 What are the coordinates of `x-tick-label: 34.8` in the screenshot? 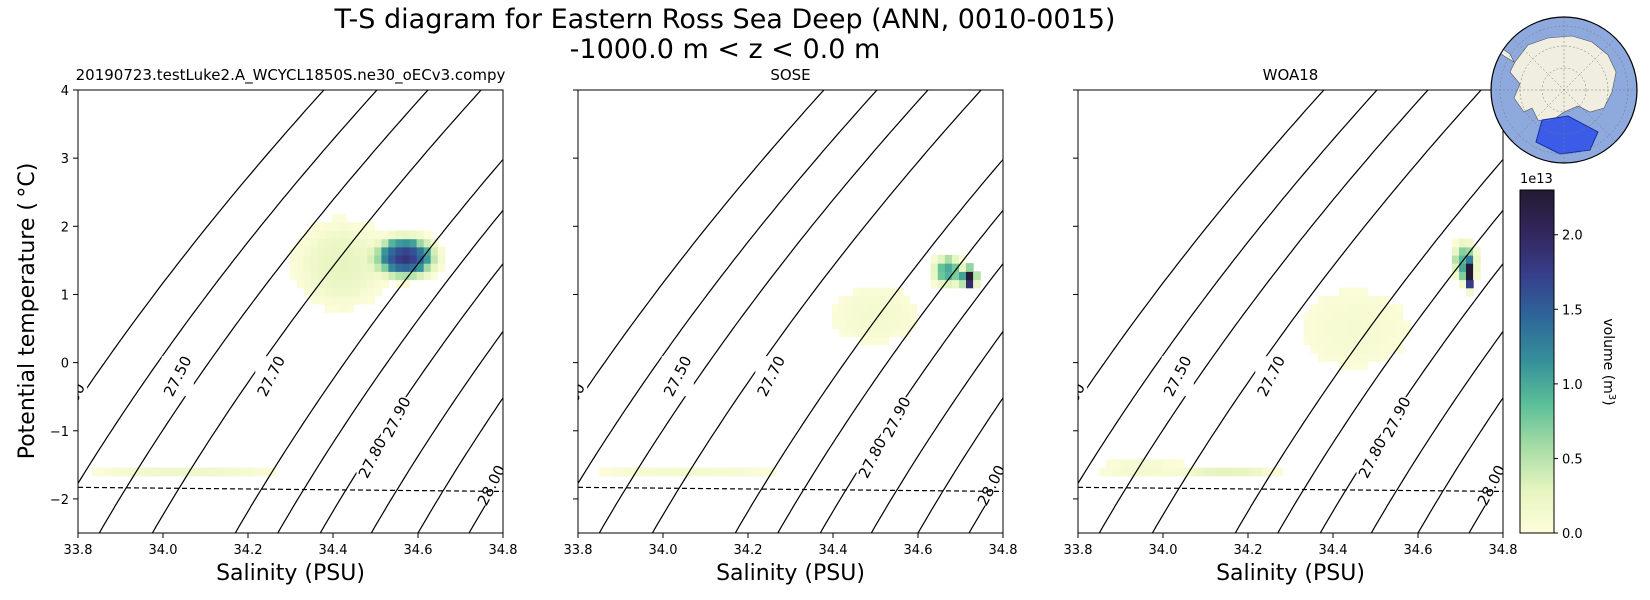 It's located at (1503, 550).